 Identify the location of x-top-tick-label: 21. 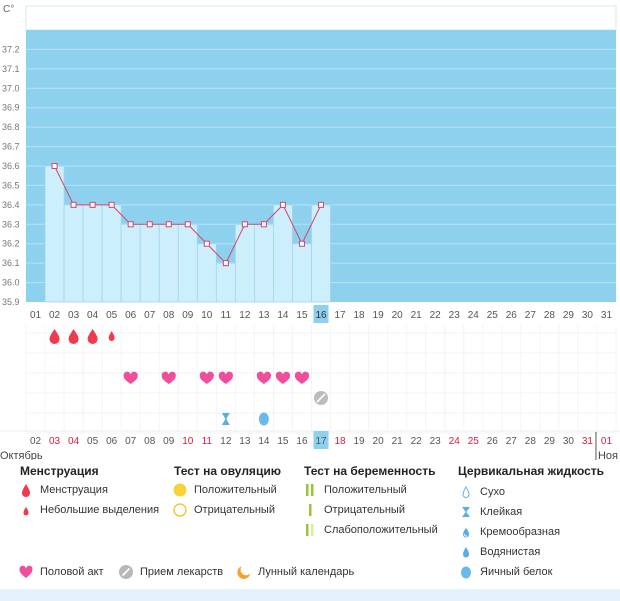
(417, 315).